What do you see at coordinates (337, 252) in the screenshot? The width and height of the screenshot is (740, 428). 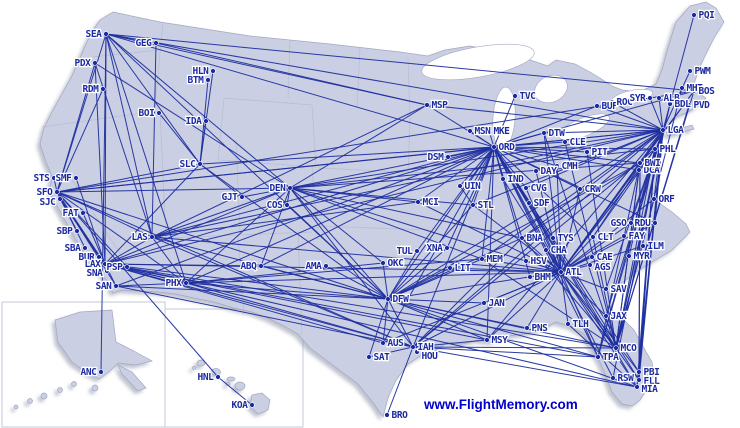 I see `route-COS-DFW` at bounding box center [337, 252].